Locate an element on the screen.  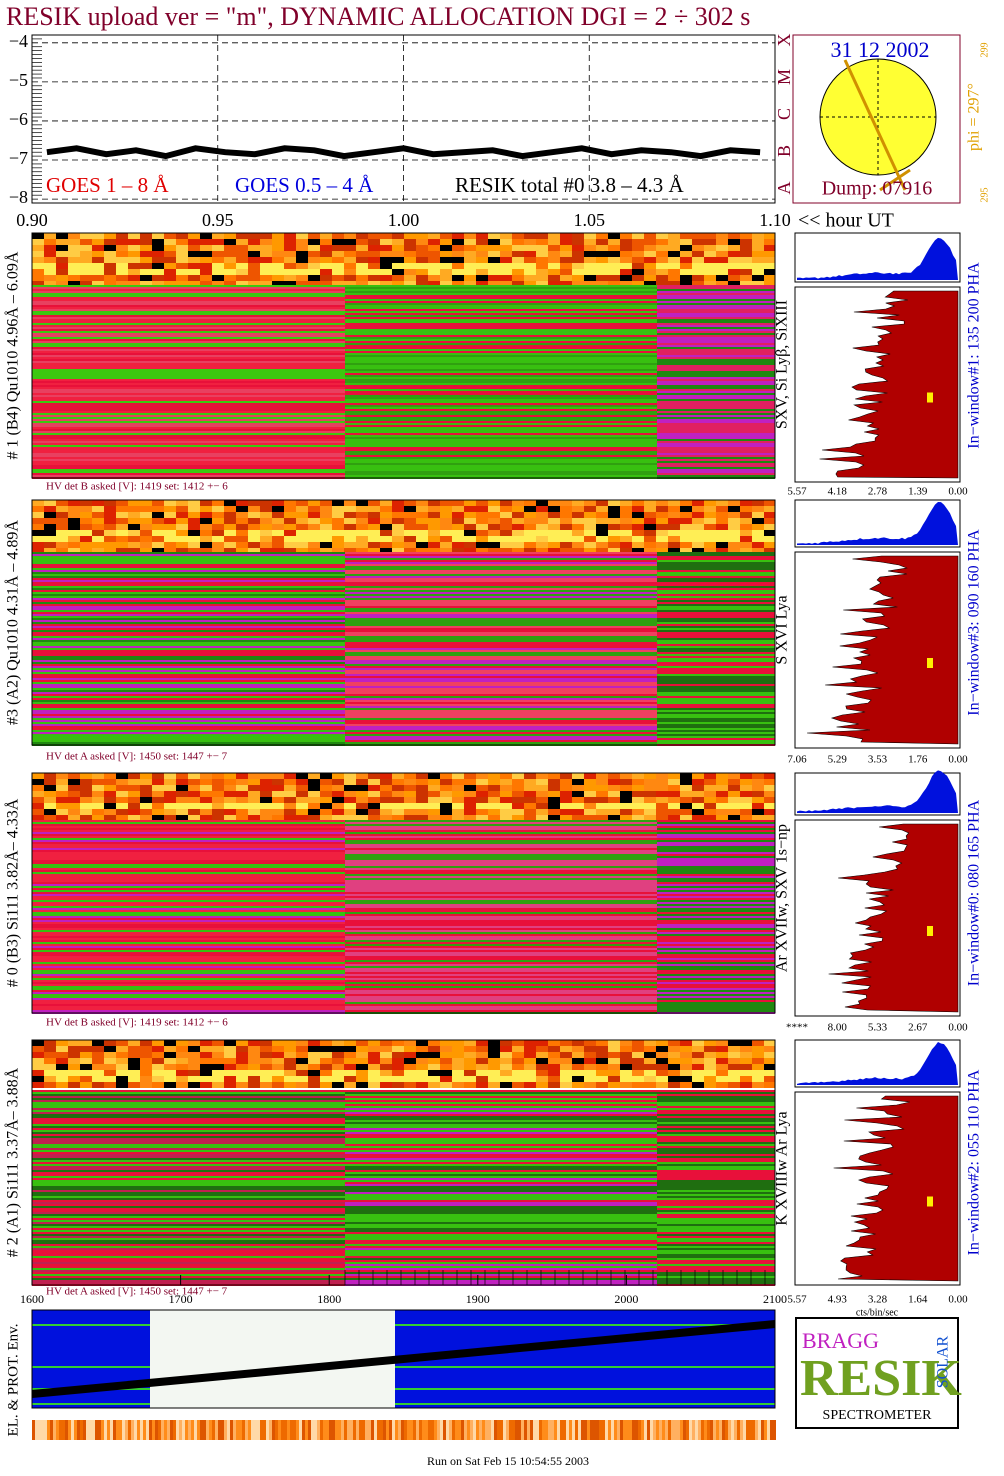
y-tick-label: −5 is located at coordinates (18, 80).